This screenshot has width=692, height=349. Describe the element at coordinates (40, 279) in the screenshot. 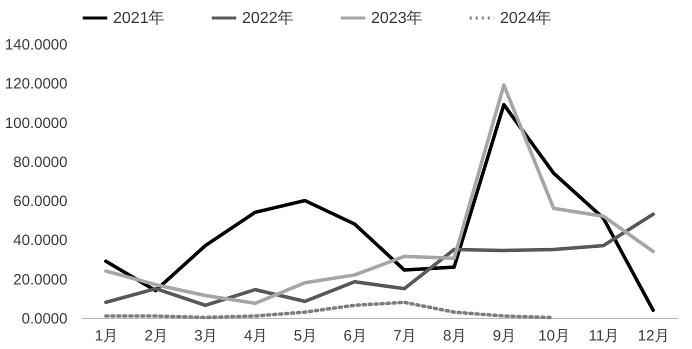

I see `y-tick-label: 20.0000` at that location.